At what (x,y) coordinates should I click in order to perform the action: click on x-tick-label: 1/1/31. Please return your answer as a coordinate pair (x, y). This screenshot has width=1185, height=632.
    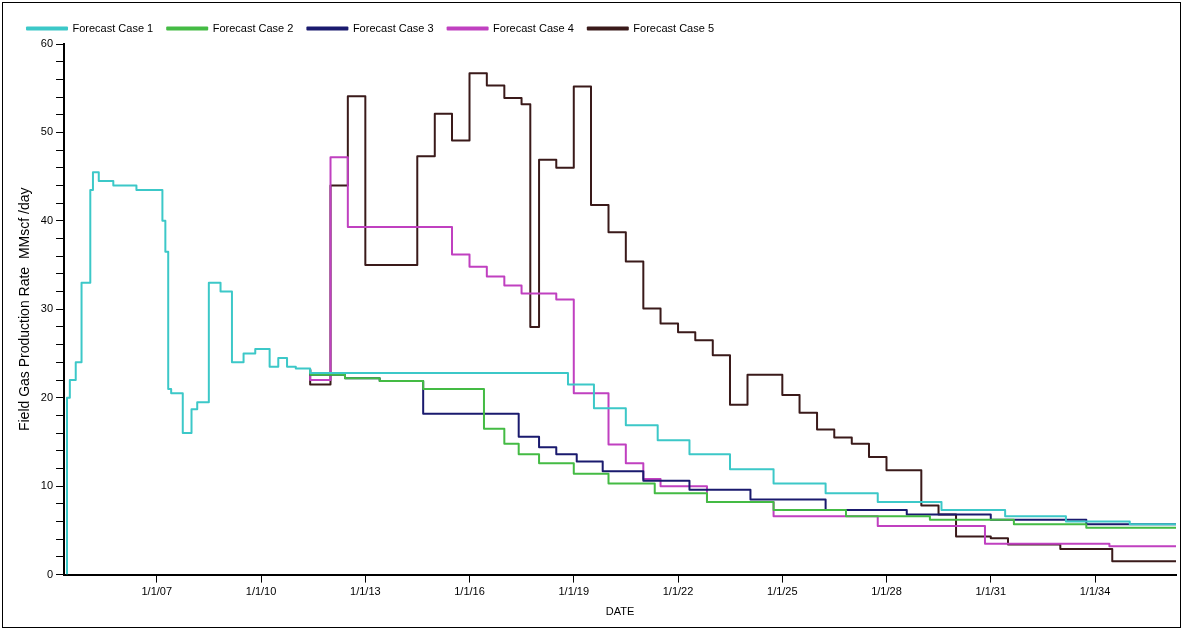
    Looking at the image, I should click on (991, 591).